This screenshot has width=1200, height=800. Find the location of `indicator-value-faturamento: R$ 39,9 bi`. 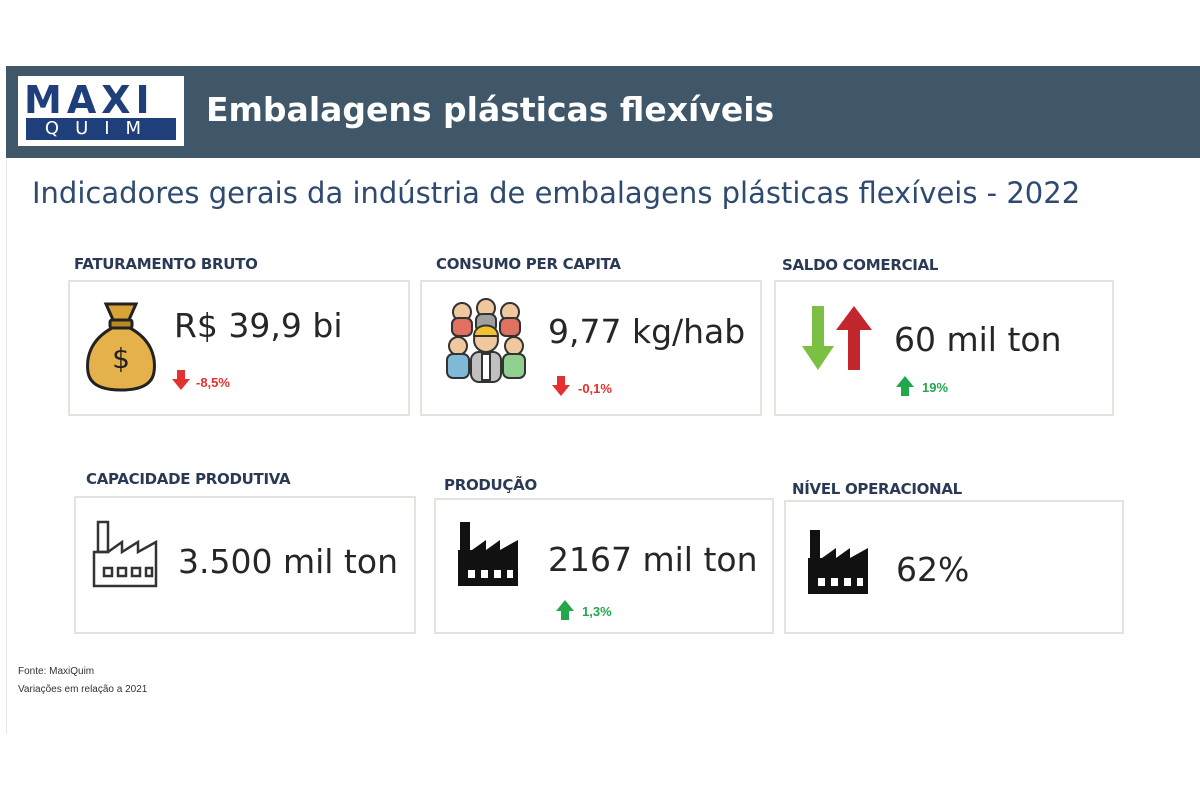

indicator-value-faturamento: R$ 39,9 bi is located at coordinates (258, 325).